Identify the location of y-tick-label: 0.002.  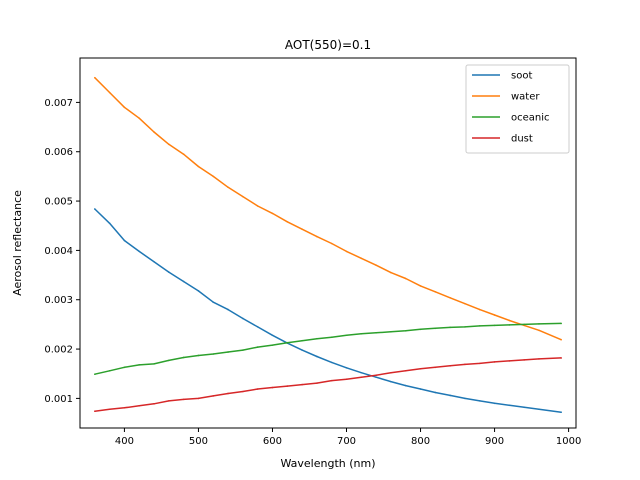
(58, 350).